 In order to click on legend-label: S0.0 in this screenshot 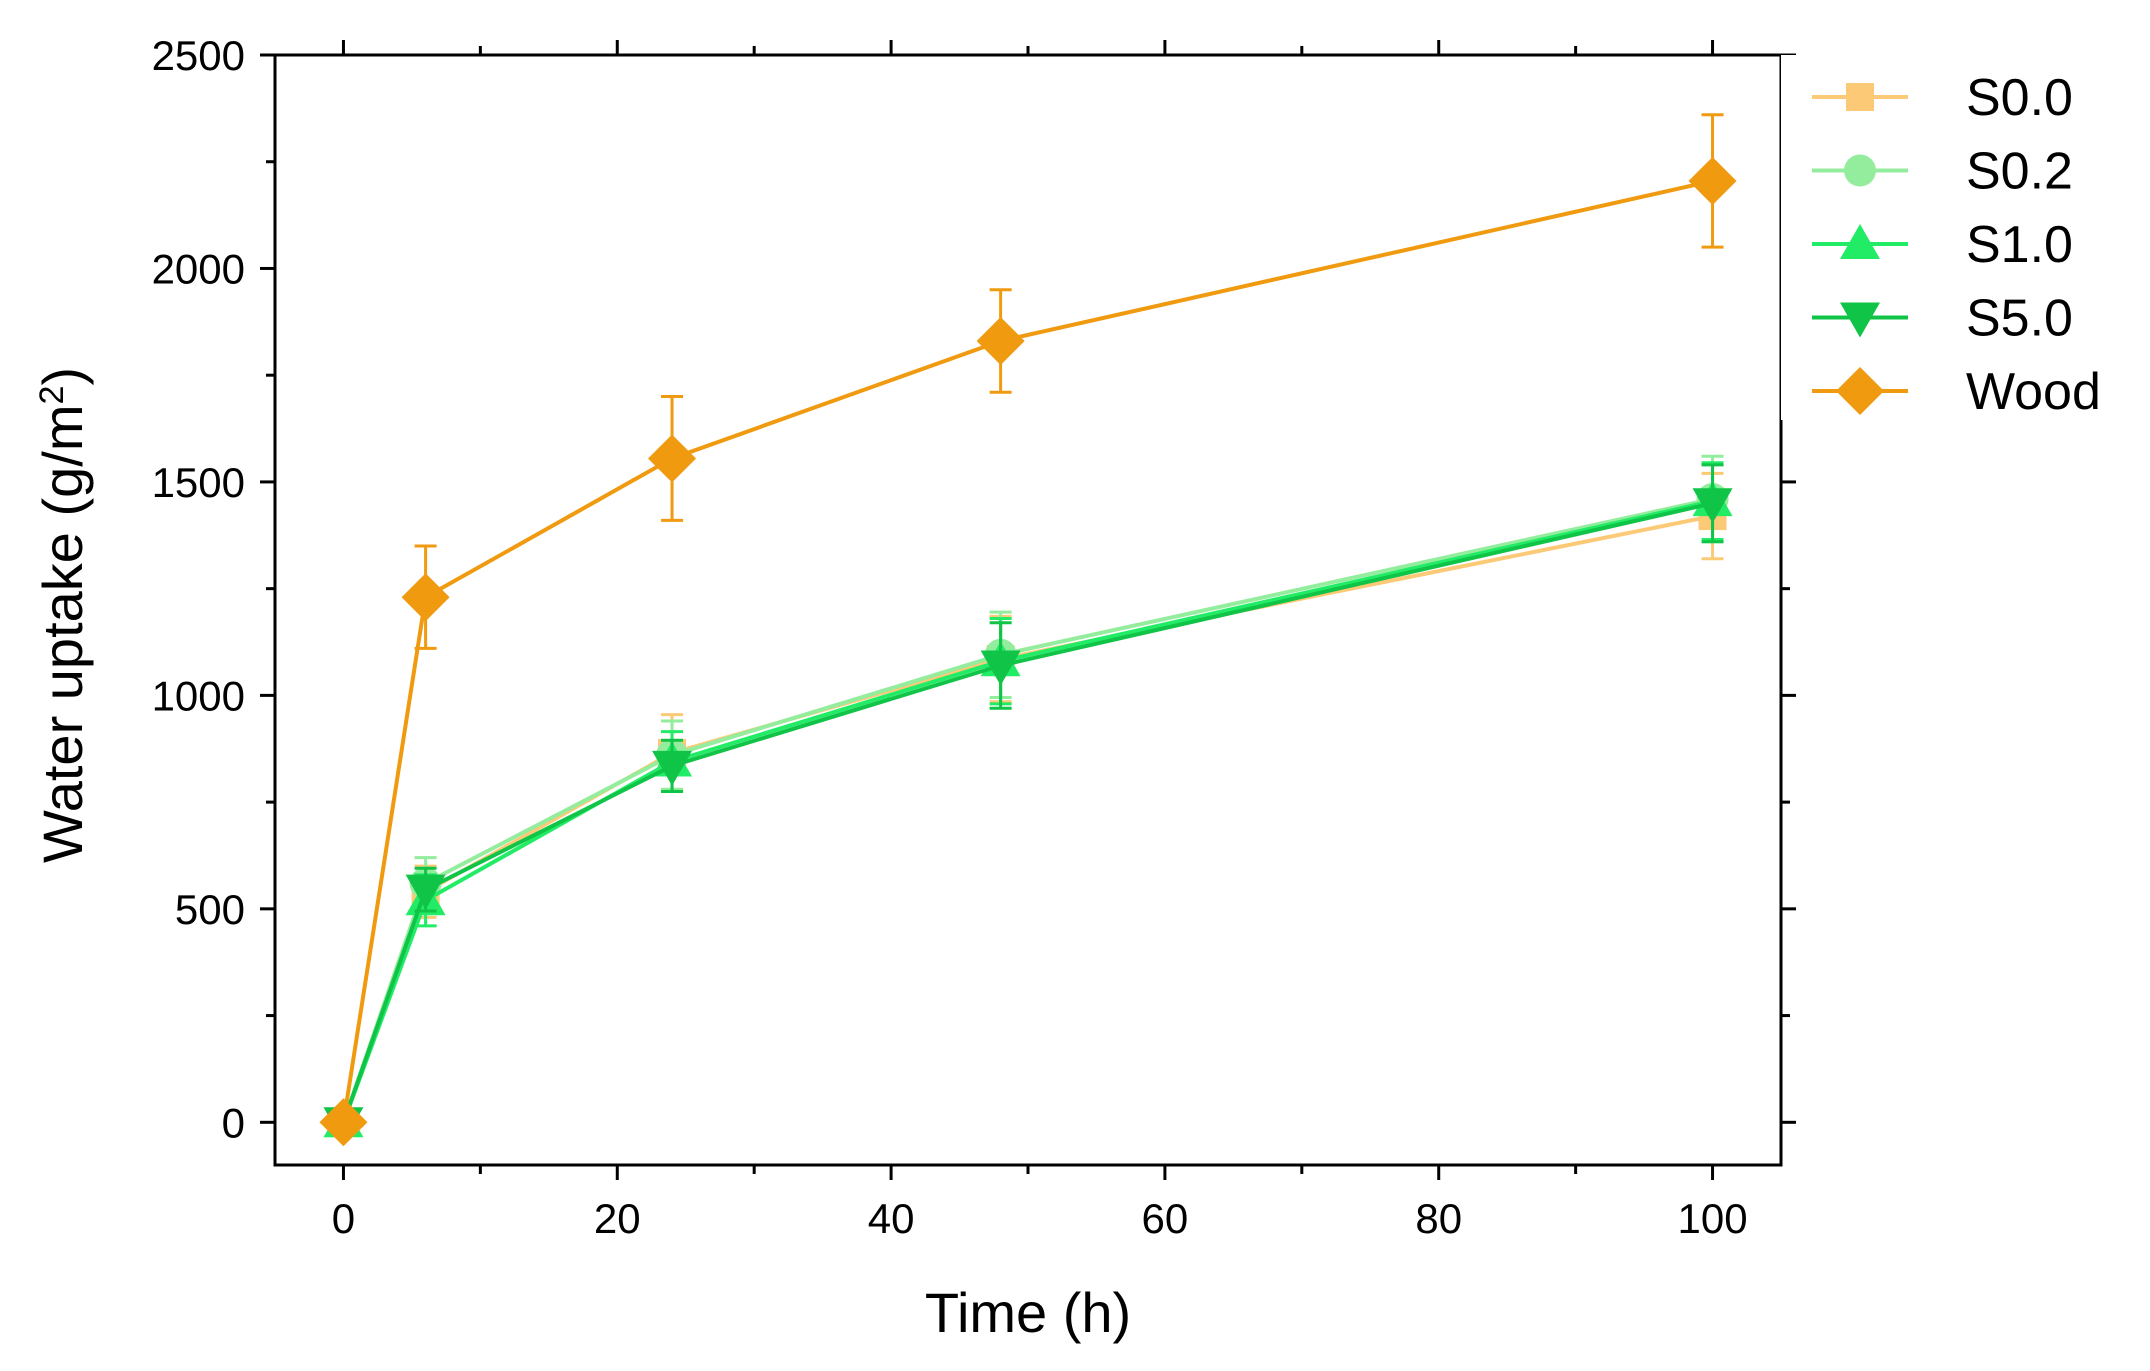, I will do `click(2019, 98)`.